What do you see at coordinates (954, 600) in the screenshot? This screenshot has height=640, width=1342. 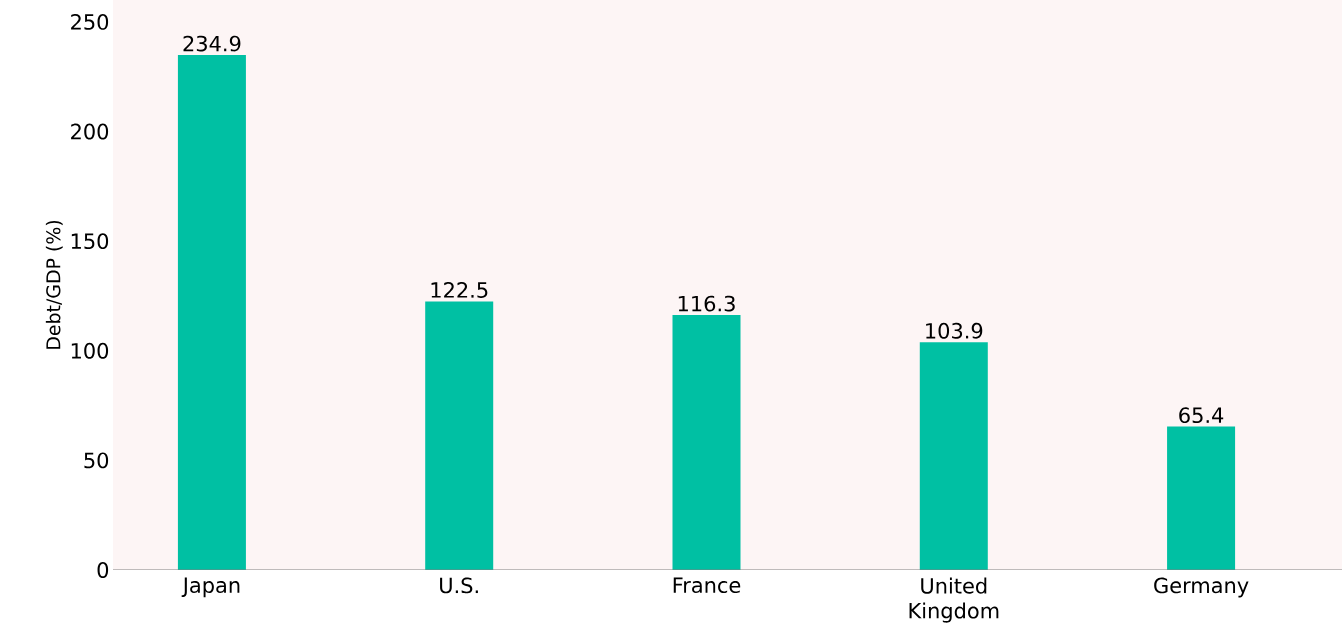 I see `x-tick-label: United Kingdom` at bounding box center [954, 600].